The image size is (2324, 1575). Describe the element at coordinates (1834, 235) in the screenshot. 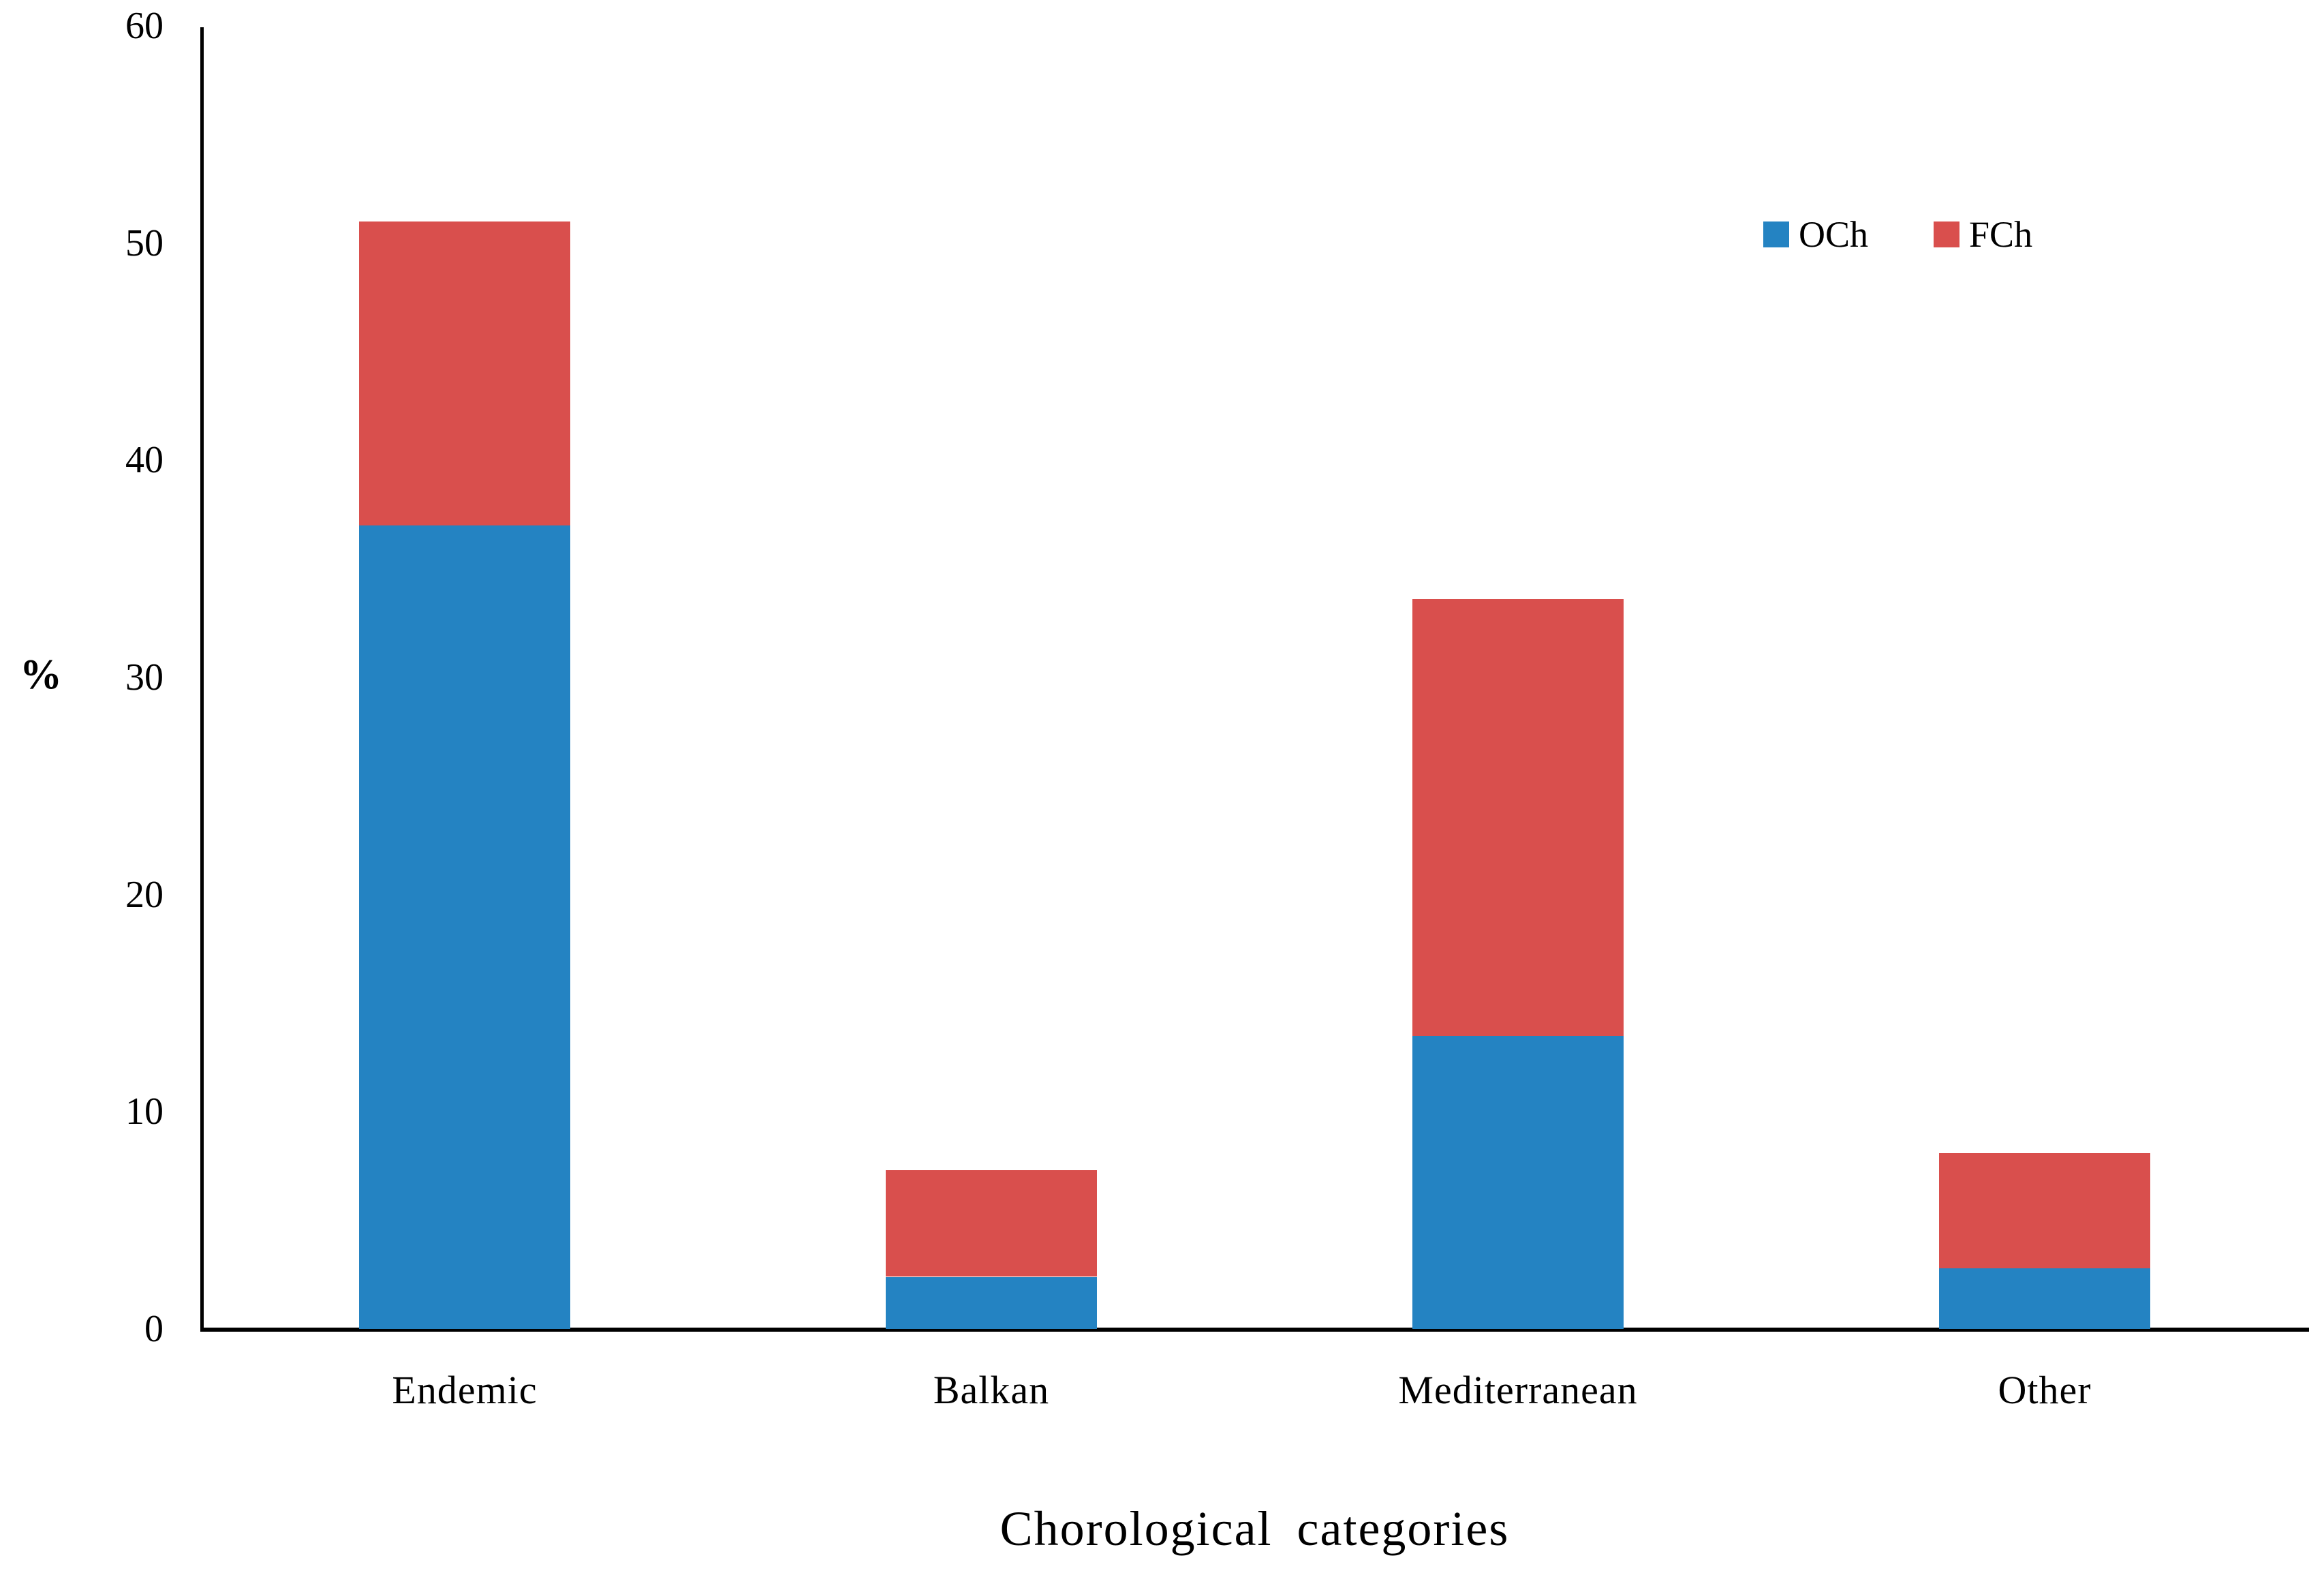

I see `legend-label-och: OCh` at that location.